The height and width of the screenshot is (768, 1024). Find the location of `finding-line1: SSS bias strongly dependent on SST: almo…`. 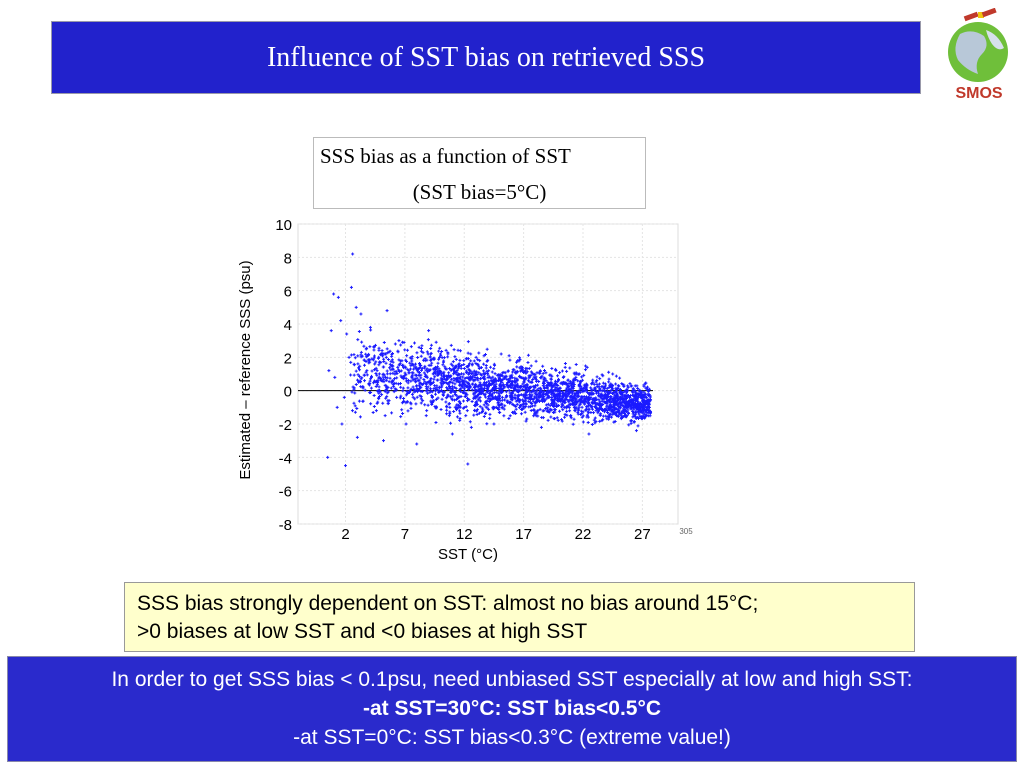

finding-line1: SSS bias strongly dependent on SST: almo… is located at coordinates (448, 603).